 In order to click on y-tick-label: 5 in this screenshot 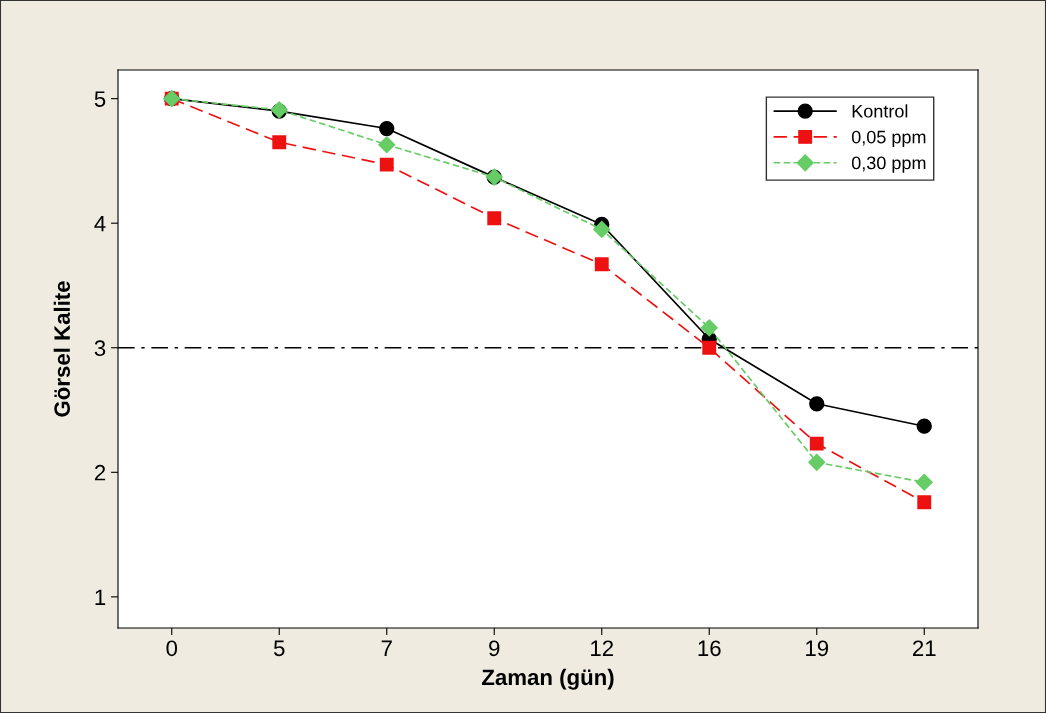, I will do `click(100, 99)`.